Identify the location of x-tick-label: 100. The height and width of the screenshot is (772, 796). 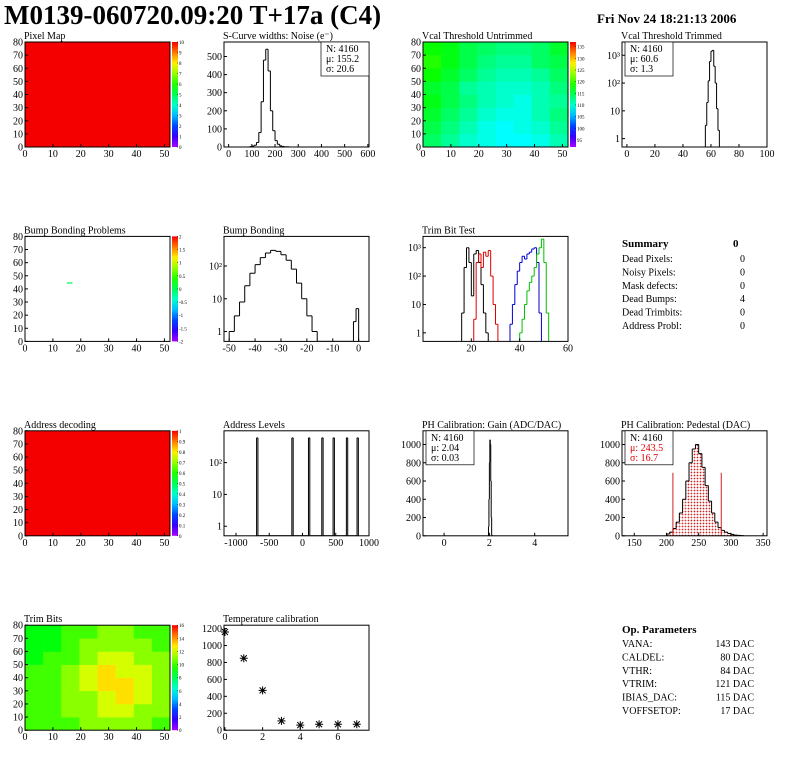
(767, 154).